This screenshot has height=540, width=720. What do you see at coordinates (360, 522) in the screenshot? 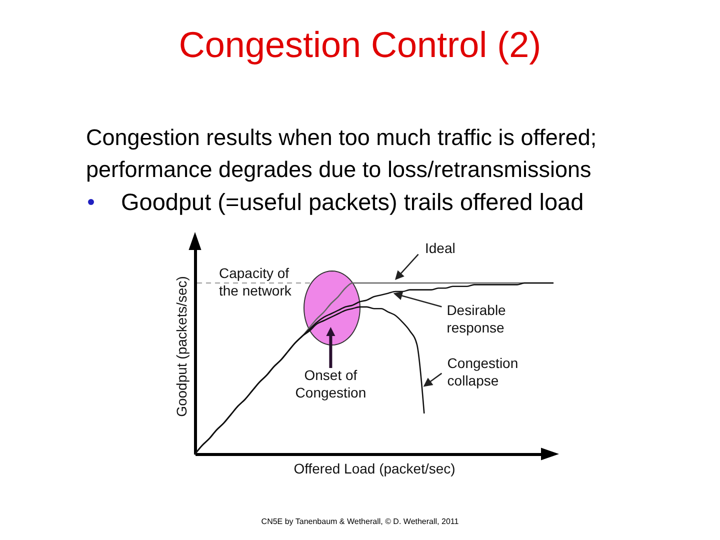
I see `text: CN5E by Tanenbaum & Wetherall, © D. Wetherall, 2011` at bounding box center [360, 522].